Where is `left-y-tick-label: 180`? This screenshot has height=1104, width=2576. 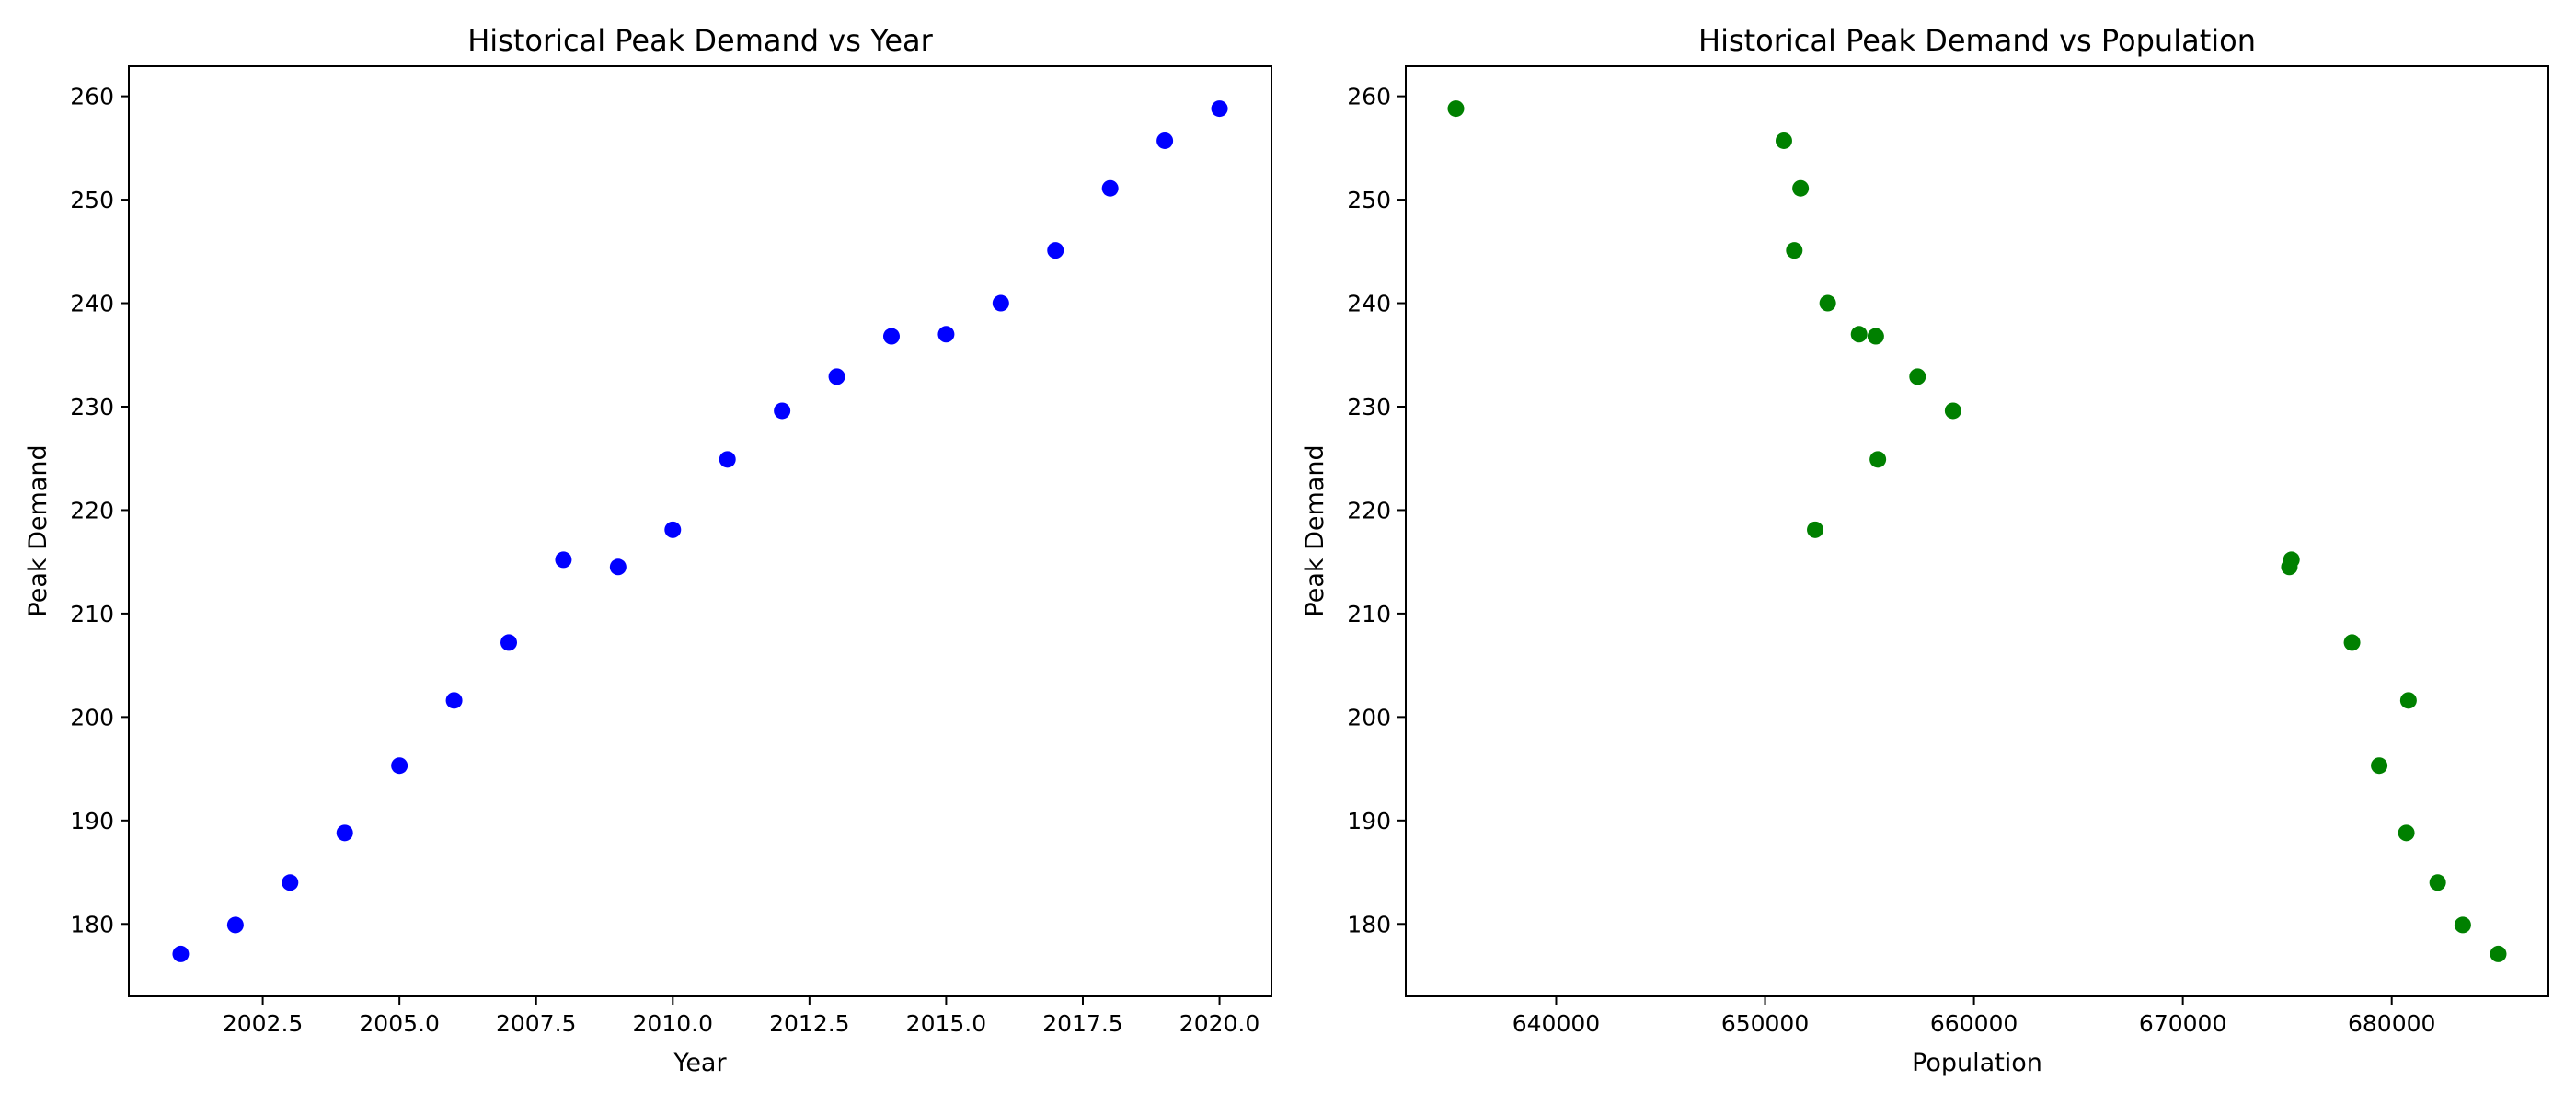 left-y-tick-label: 180 is located at coordinates (92, 924).